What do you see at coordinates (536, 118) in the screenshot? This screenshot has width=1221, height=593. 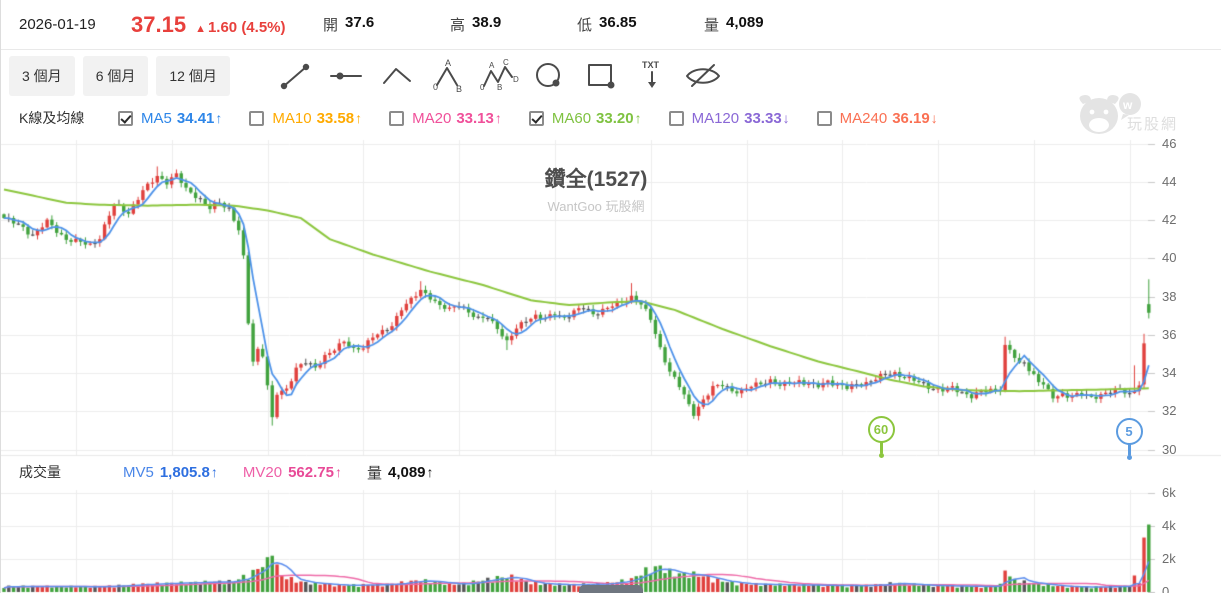 I see `ma60-checkbox` at bounding box center [536, 118].